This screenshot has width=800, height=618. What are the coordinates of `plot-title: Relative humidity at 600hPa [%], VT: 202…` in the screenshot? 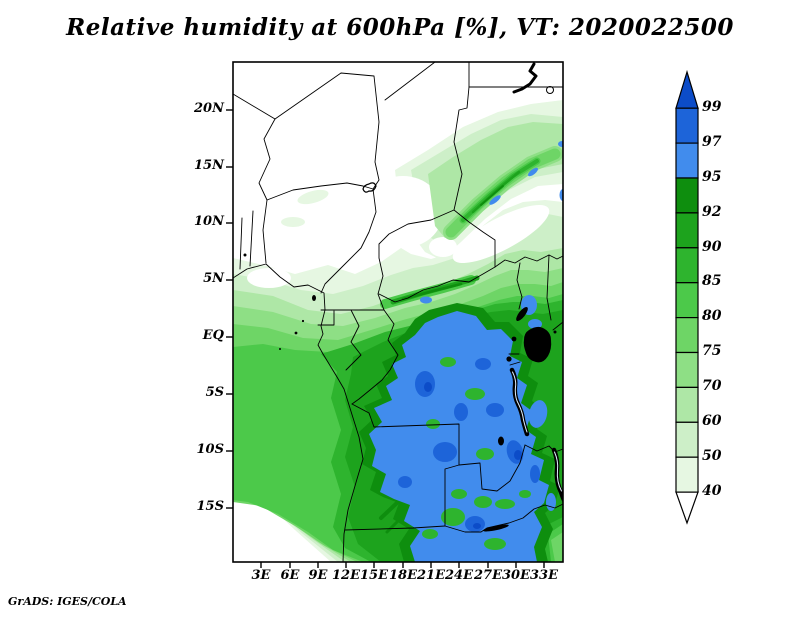 It's located at (400, 27).